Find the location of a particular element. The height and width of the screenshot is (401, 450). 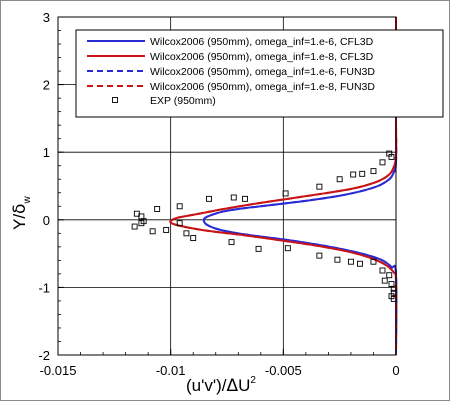

x-tick-label: -0.005 is located at coordinates (283, 370).